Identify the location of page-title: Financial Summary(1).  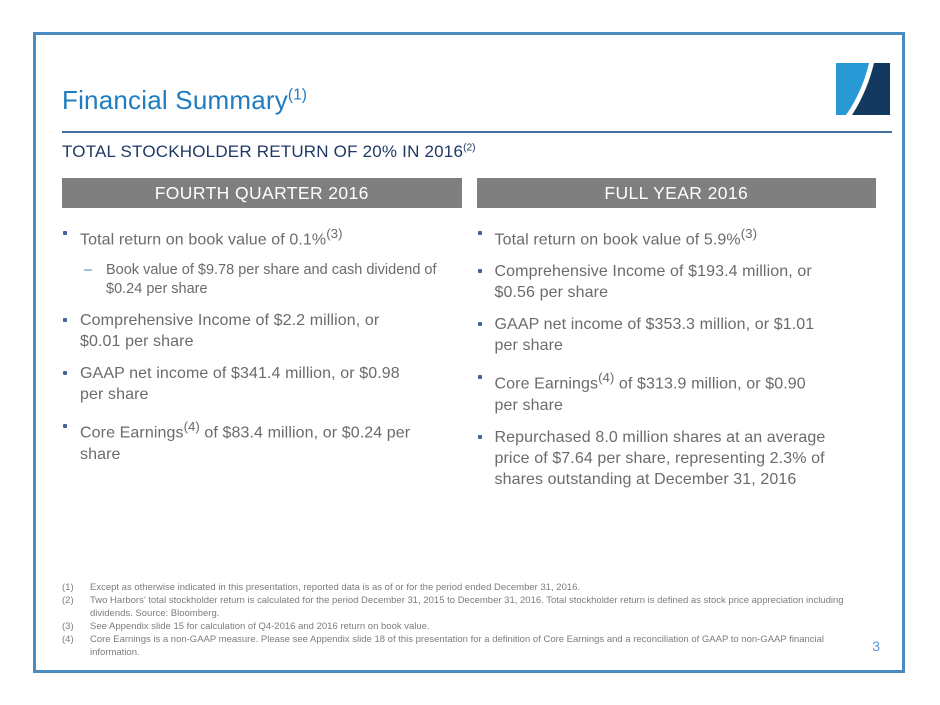
(184, 100).